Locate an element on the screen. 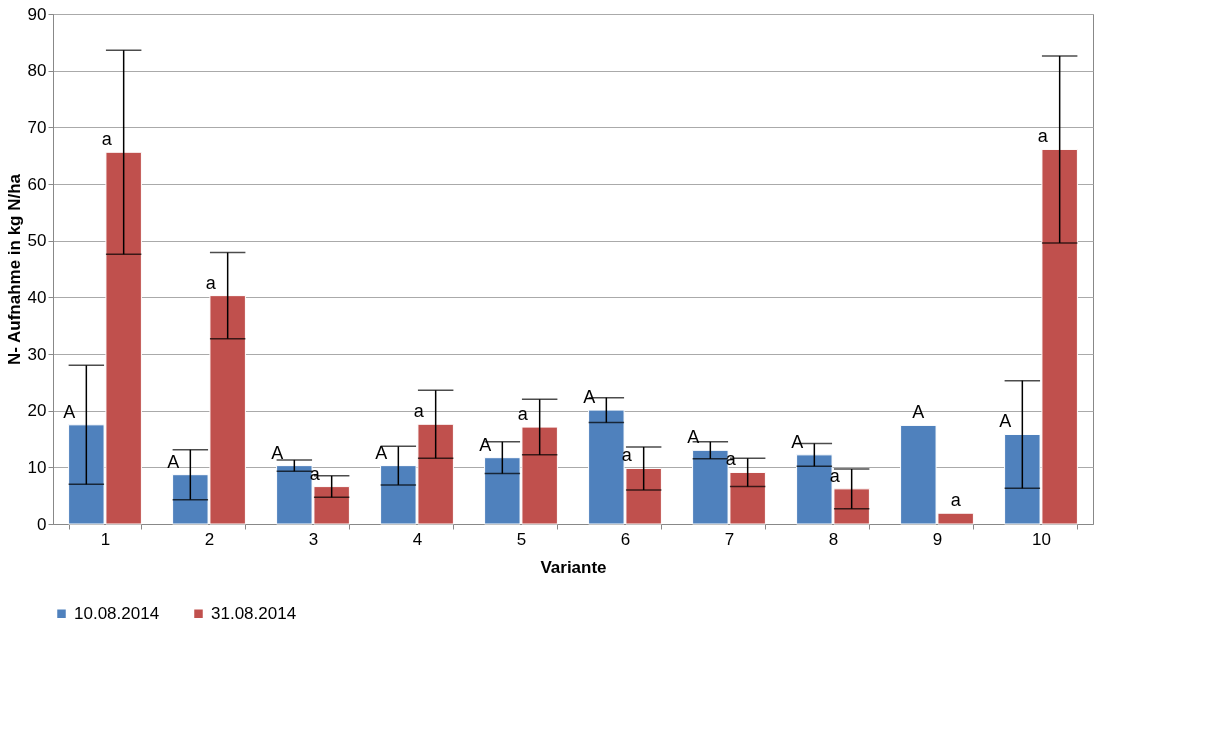  y-tick-label: 20 is located at coordinates (37, 411).